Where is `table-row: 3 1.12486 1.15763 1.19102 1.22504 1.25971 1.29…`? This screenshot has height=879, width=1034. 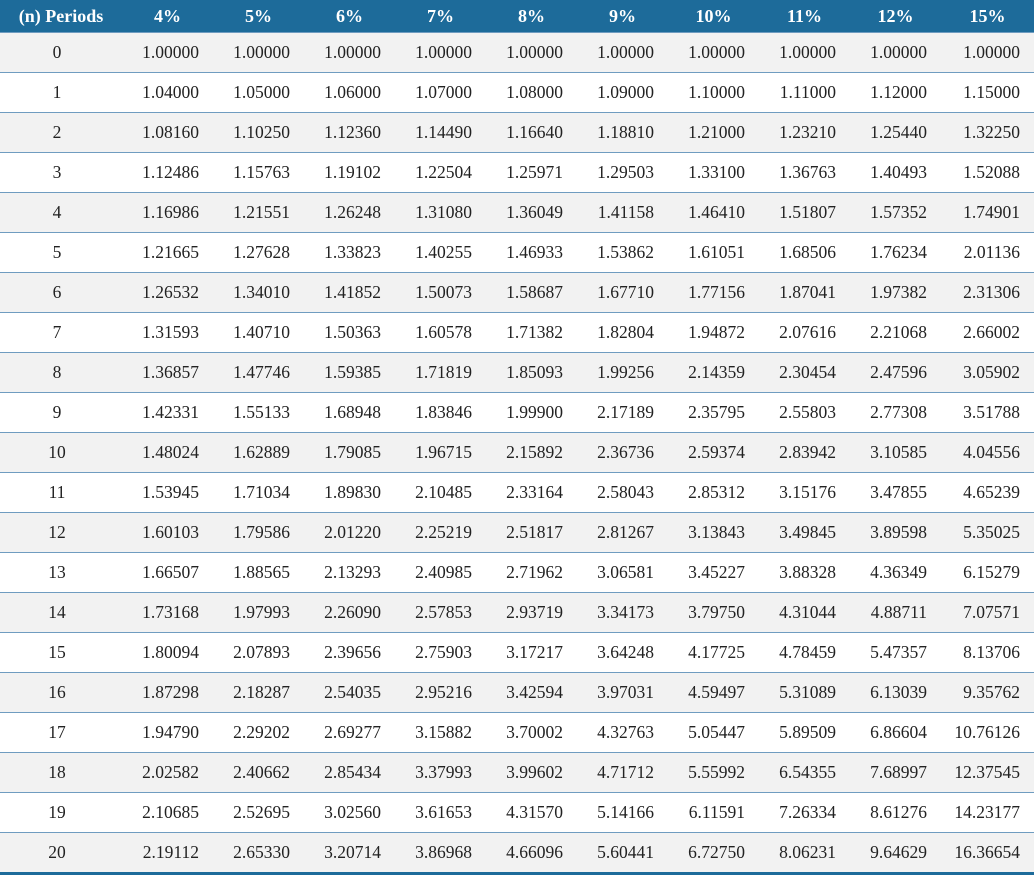
table-row: 3 1.12486 1.15763 1.19102 1.22504 1.25971 1.29… is located at coordinates (517, 172).